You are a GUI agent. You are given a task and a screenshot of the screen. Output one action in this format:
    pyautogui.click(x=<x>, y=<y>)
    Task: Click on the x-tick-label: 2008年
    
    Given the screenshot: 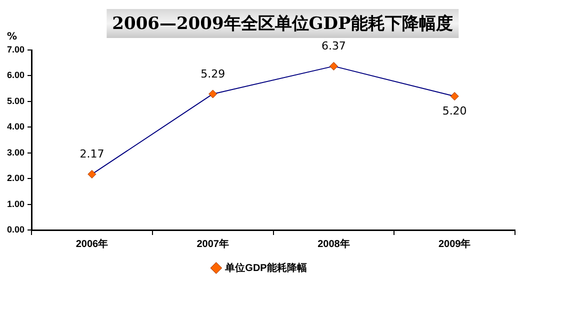 What is the action you would take?
    pyautogui.click(x=334, y=244)
    